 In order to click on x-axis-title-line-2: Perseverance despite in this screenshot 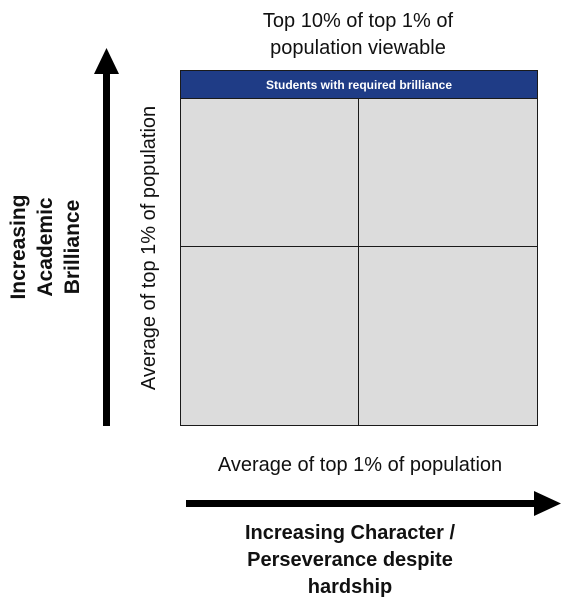, I will do `click(350, 560)`.